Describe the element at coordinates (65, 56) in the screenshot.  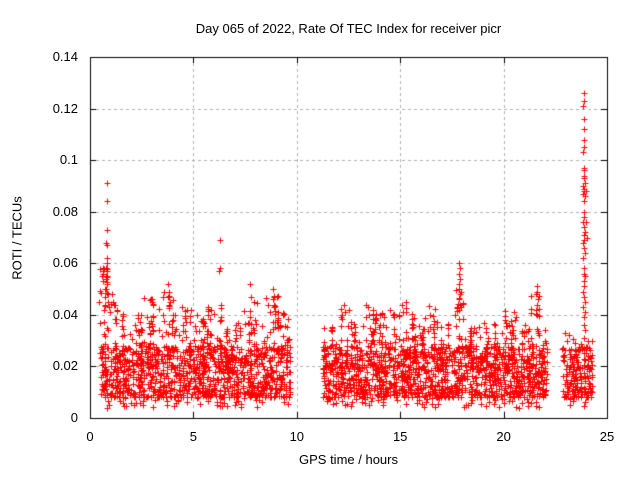
I see `y-tick-label: 0.14` at that location.